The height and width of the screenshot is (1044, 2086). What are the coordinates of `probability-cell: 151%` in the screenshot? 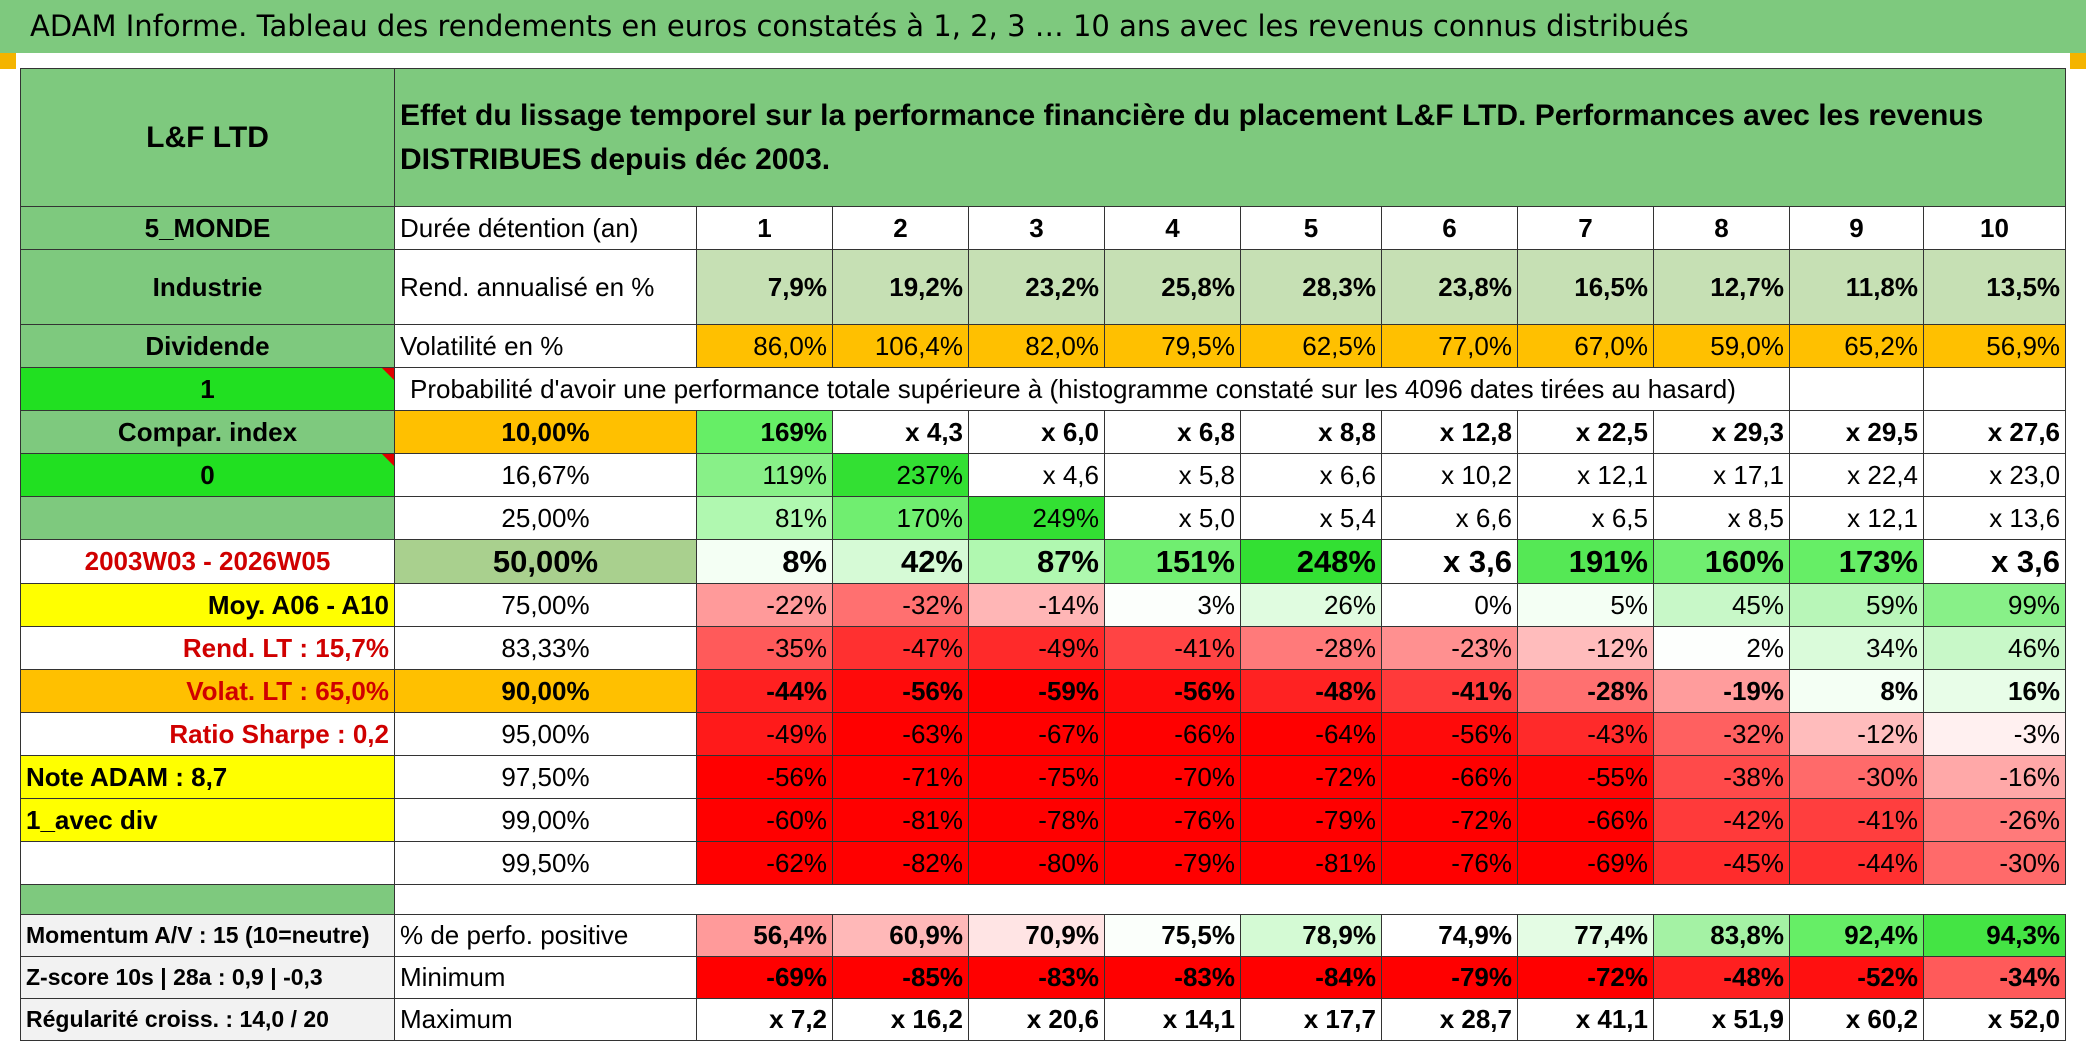 It's located at (1172, 561).